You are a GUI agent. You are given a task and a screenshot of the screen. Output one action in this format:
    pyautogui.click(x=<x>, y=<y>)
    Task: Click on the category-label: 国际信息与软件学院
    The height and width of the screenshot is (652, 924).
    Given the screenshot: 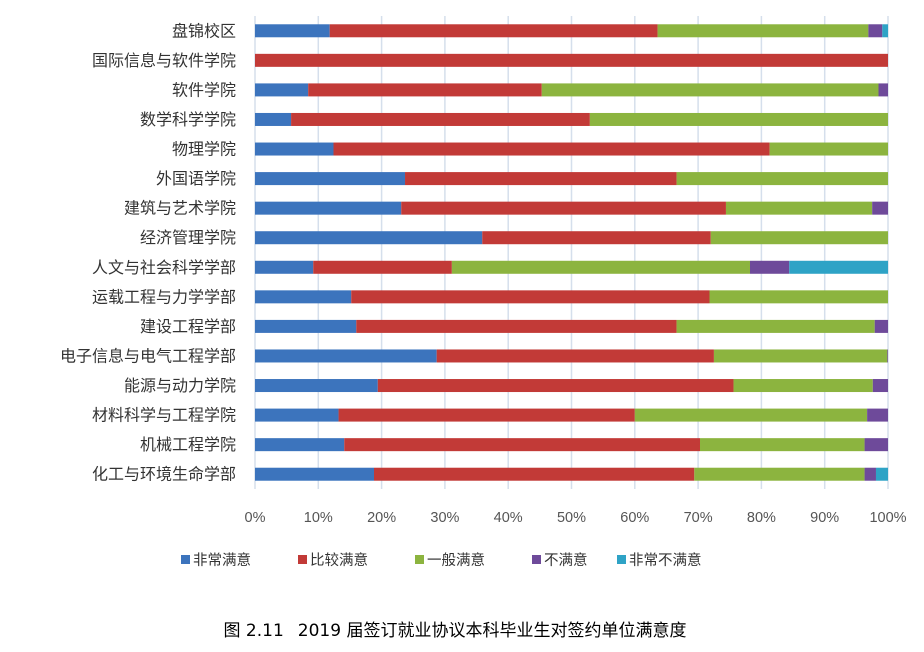 What is the action you would take?
    pyautogui.click(x=164, y=60)
    